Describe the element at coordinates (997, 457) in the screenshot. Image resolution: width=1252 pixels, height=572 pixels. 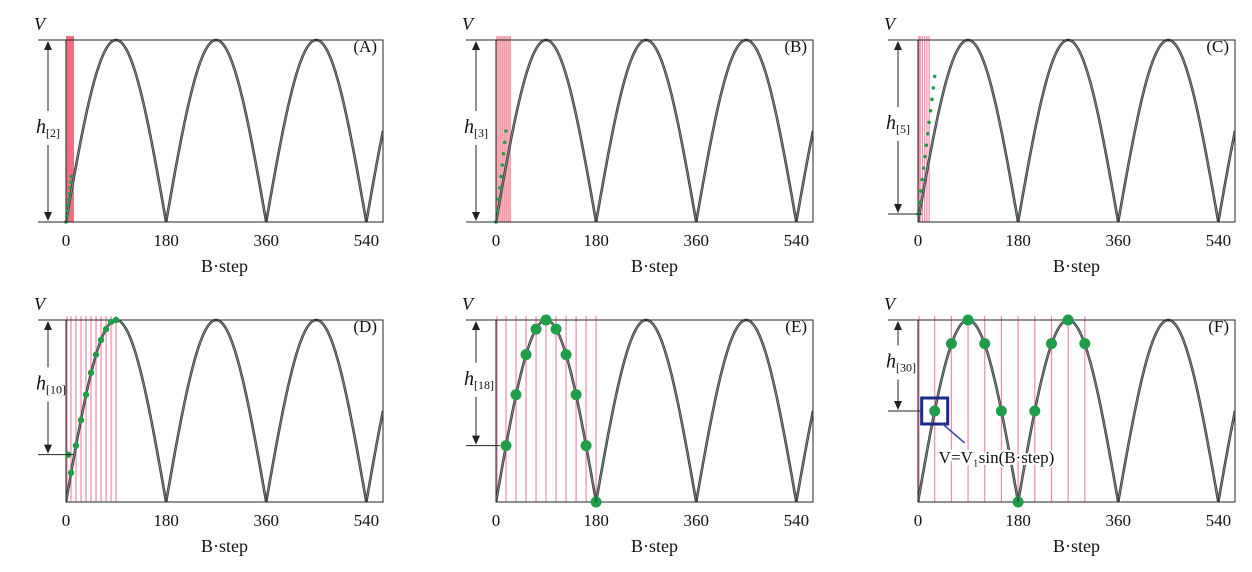
I see `equation-label: V=V₁sin(B·step)` at that location.